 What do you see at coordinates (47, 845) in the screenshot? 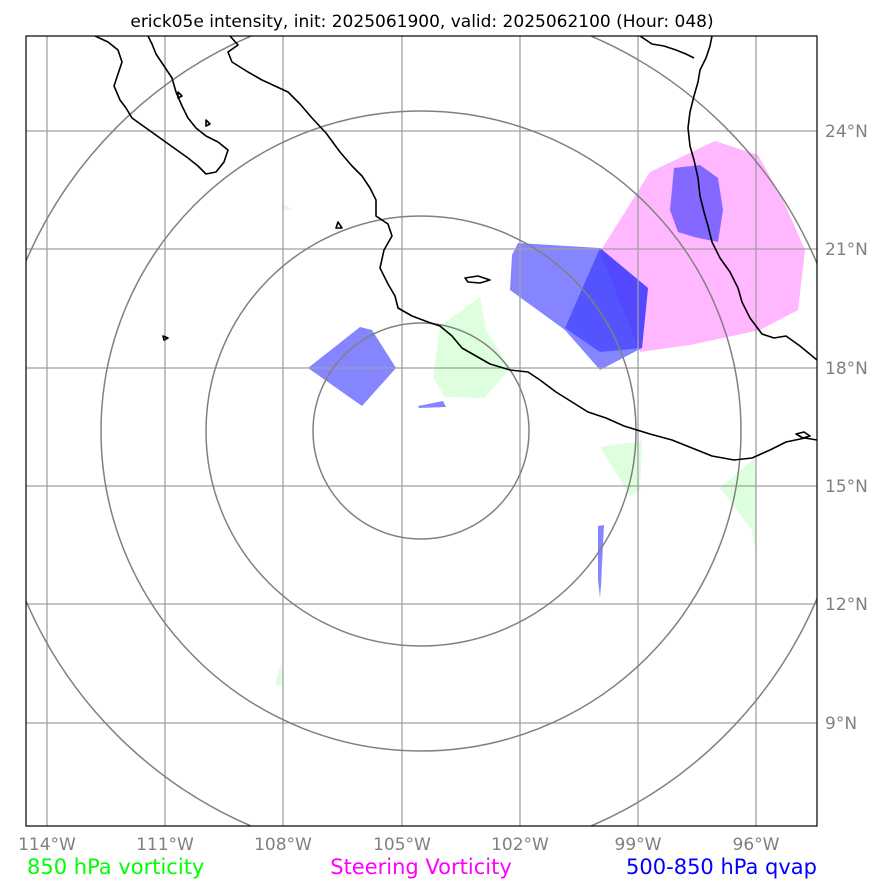
I see `lon-tick-label: 114°W` at bounding box center [47, 845].